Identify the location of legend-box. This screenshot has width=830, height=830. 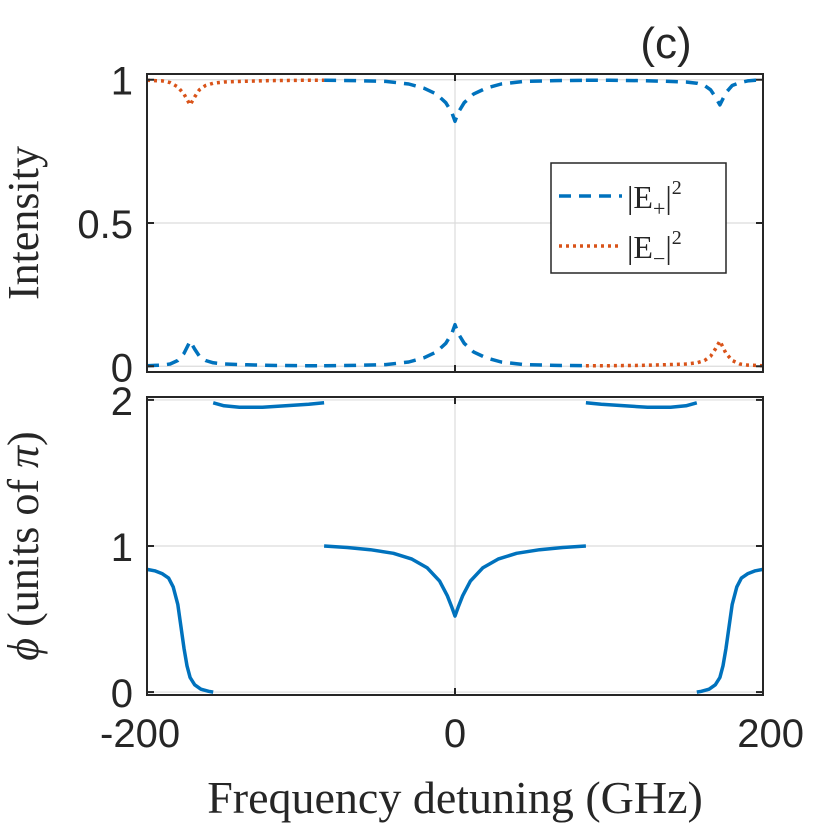
(638, 218).